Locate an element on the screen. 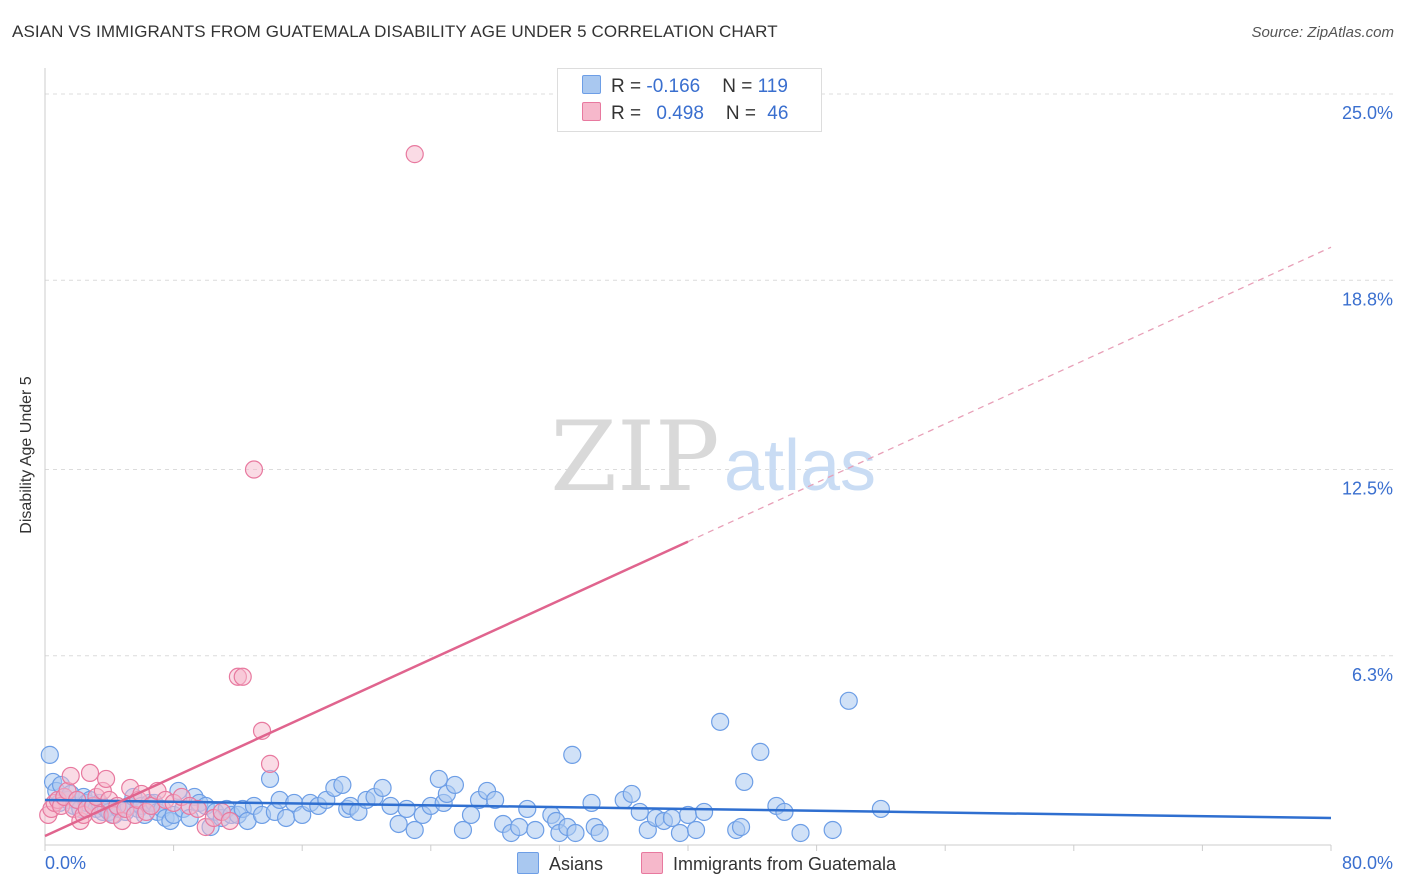  watermark-atlas: atlas is located at coordinates (800, 466).